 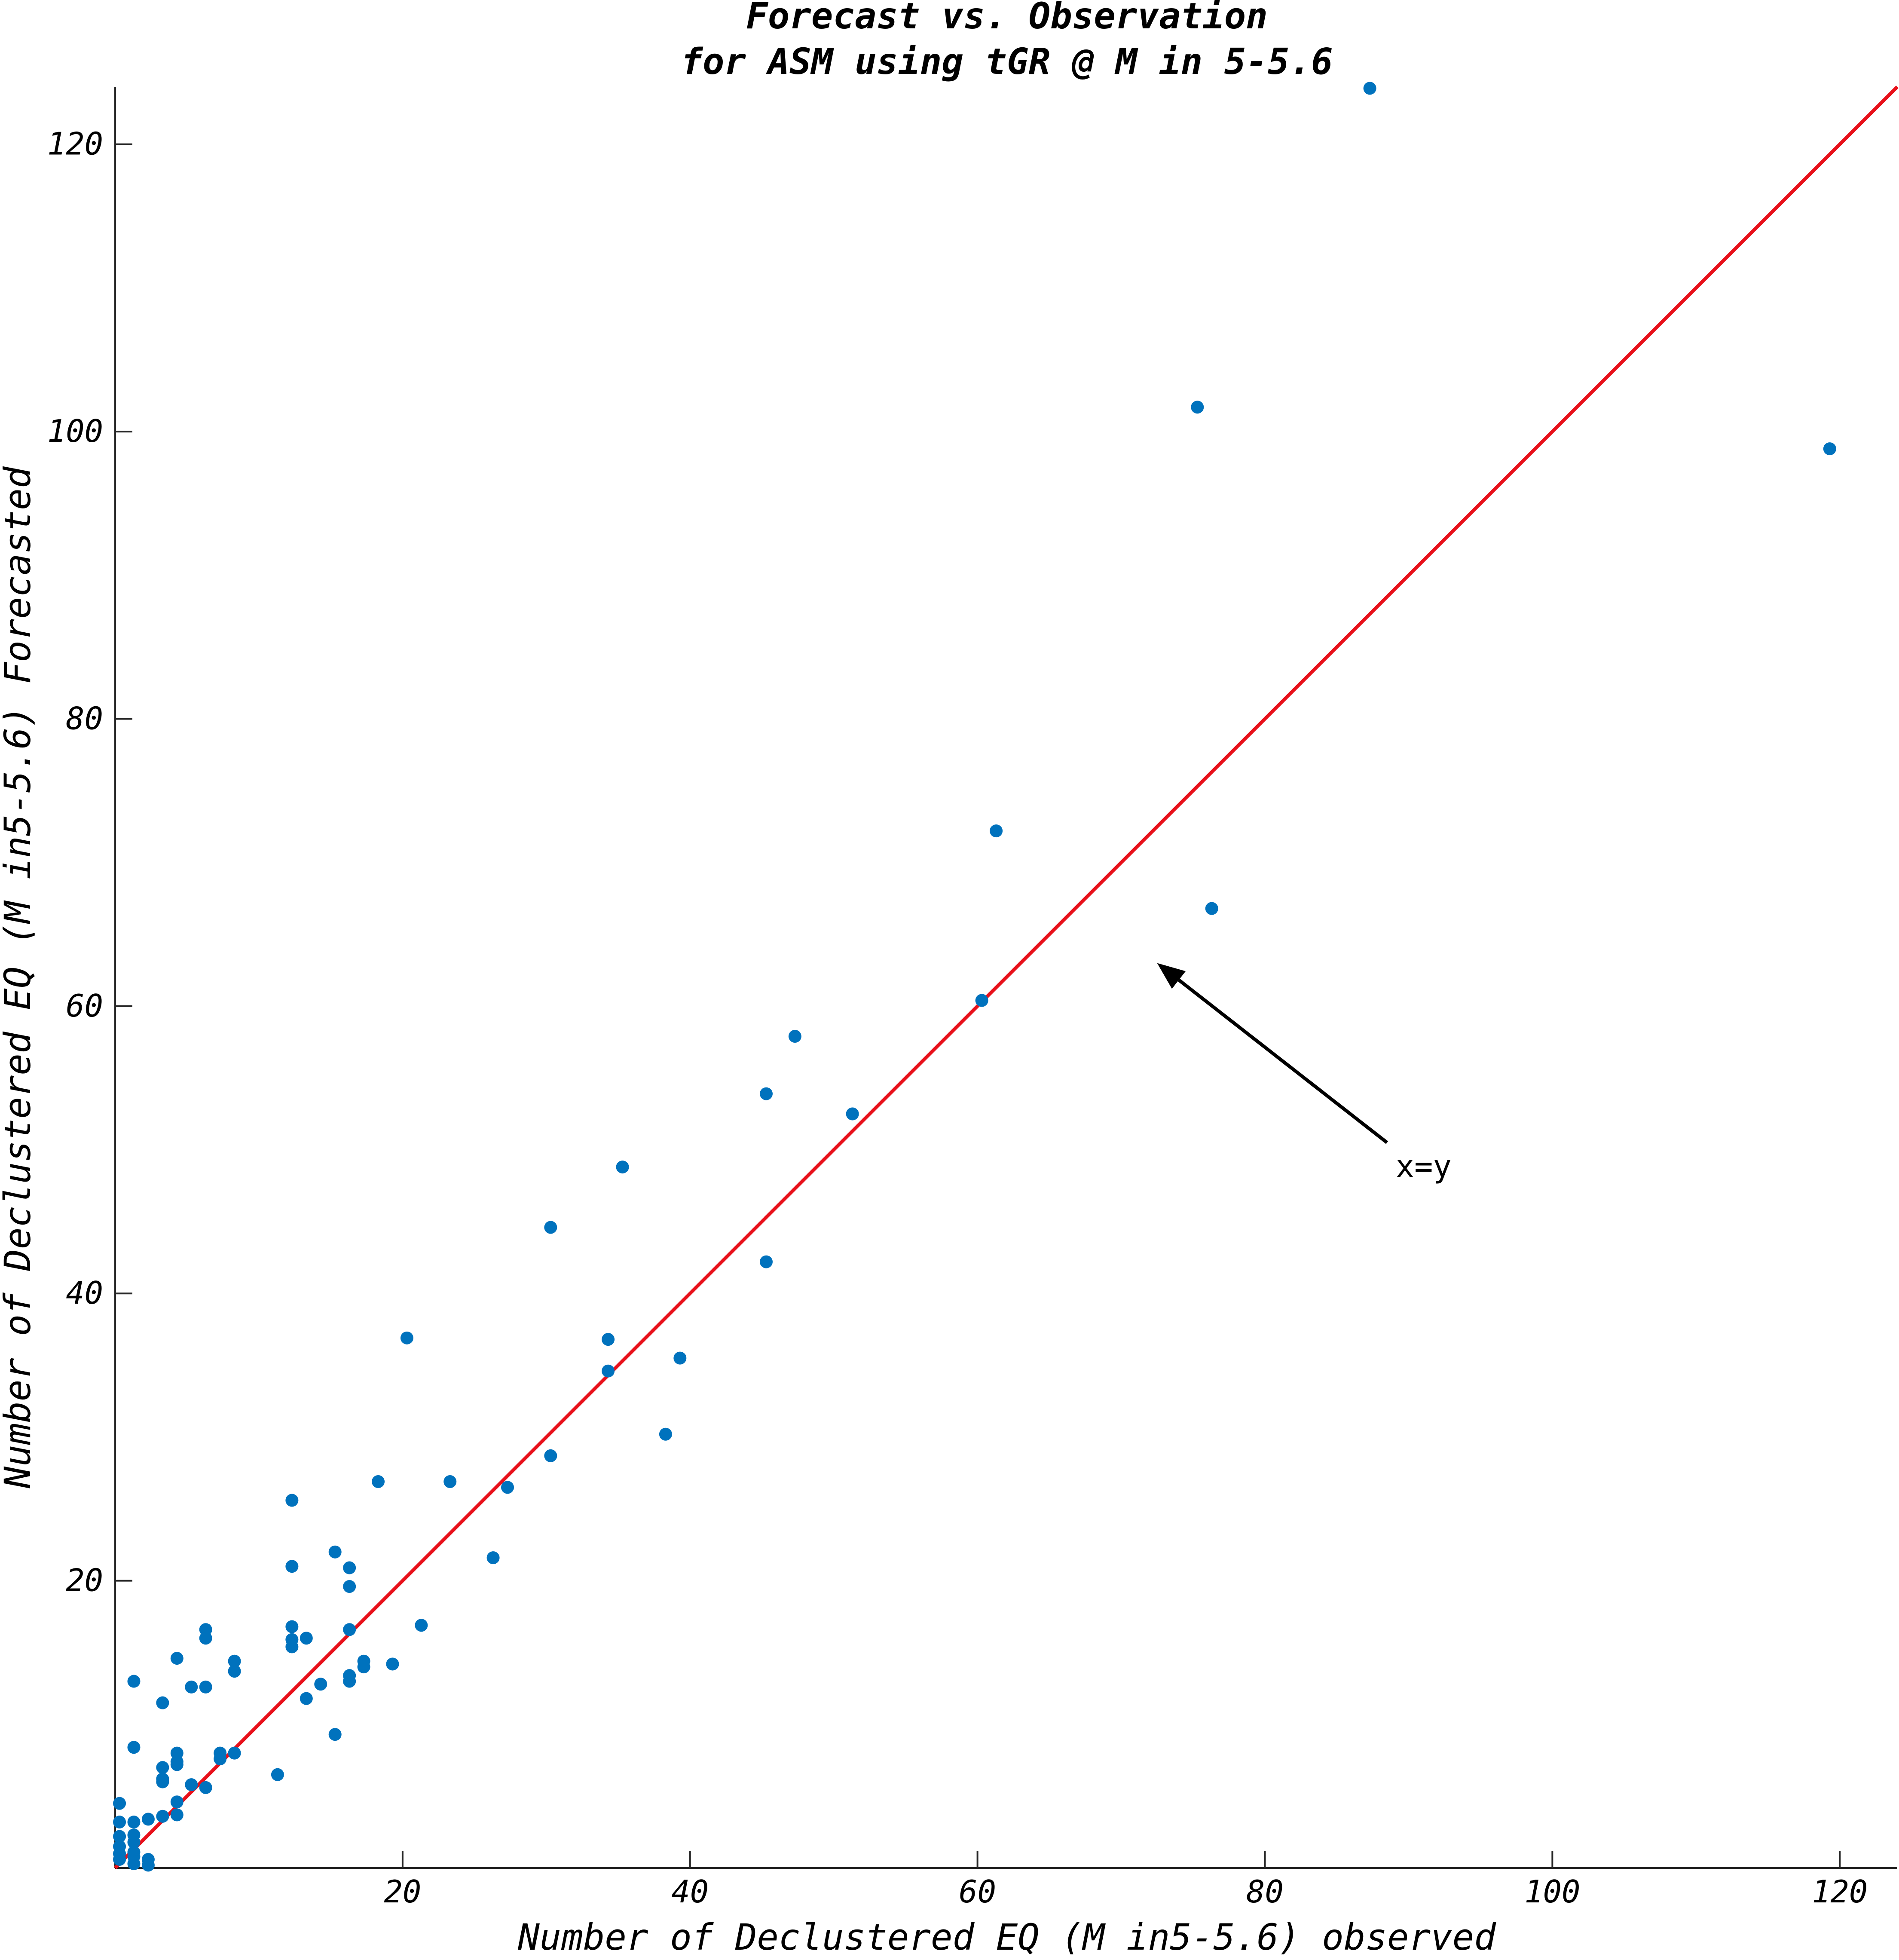 I want to click on x-tick-label: 60, so click(x=977, y=1892).